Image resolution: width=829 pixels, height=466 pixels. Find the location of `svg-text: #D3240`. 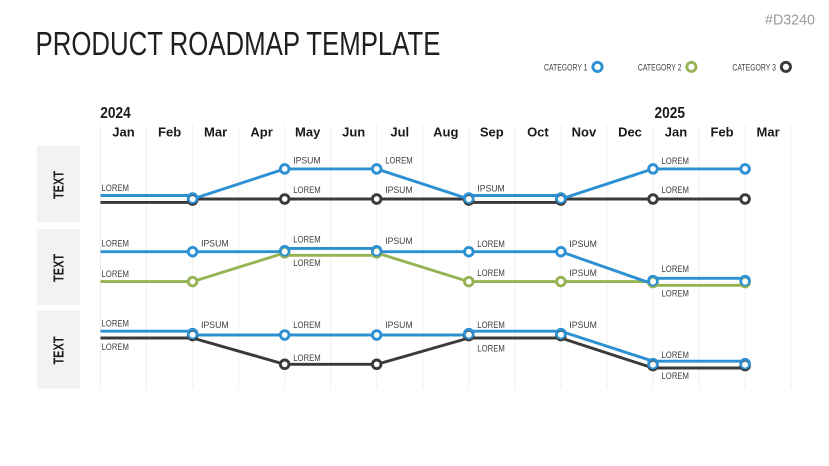

svg-text: #D3240 is located at coordinates (790, 19).